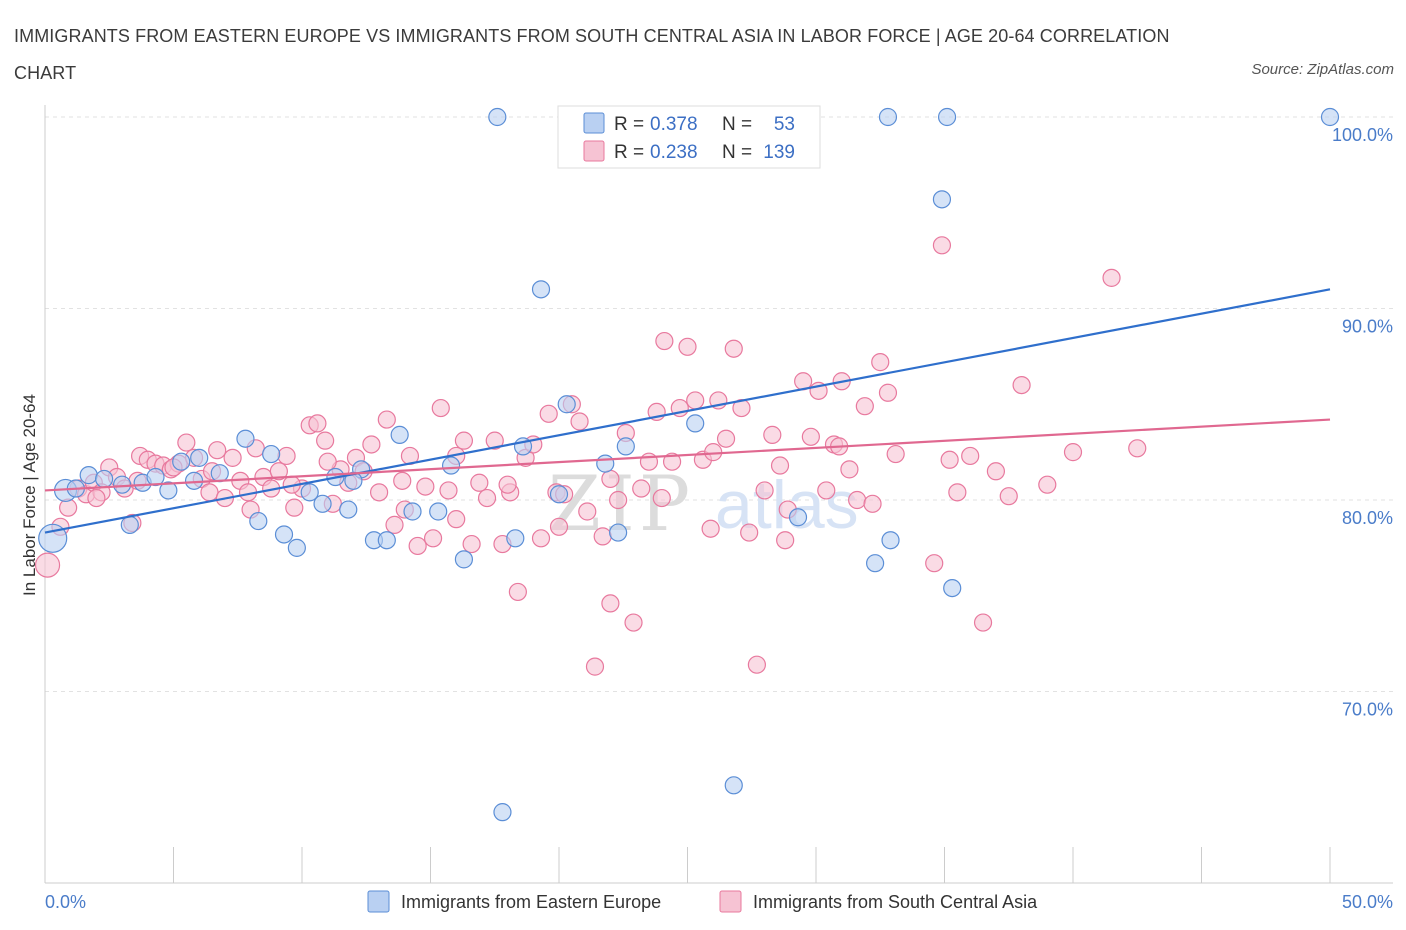  Describe the element at coordinates (674, 152) in the screenshot. I see `stats-r-value-pink: 0.238` at that location.